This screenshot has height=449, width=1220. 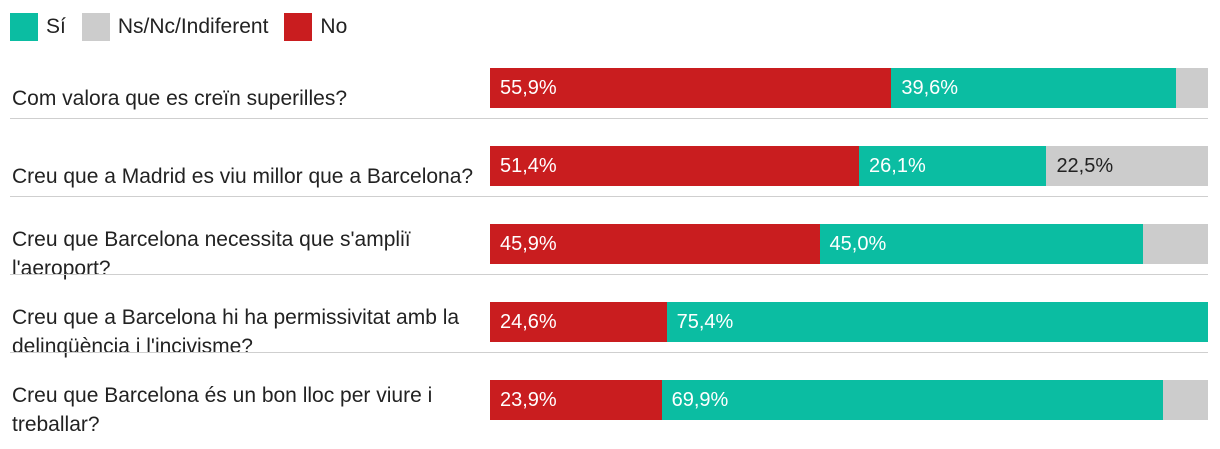 I want to click on data-label: 45,9%, so click(x=528, y=243).